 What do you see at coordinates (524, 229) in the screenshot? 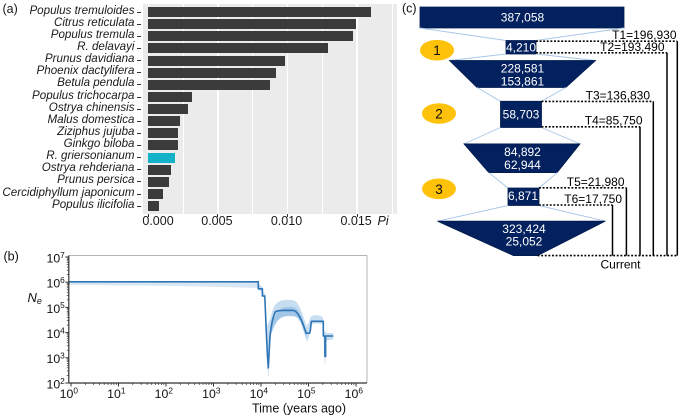
I see `svg-text: 323,424` at bounding box center [524, 229].